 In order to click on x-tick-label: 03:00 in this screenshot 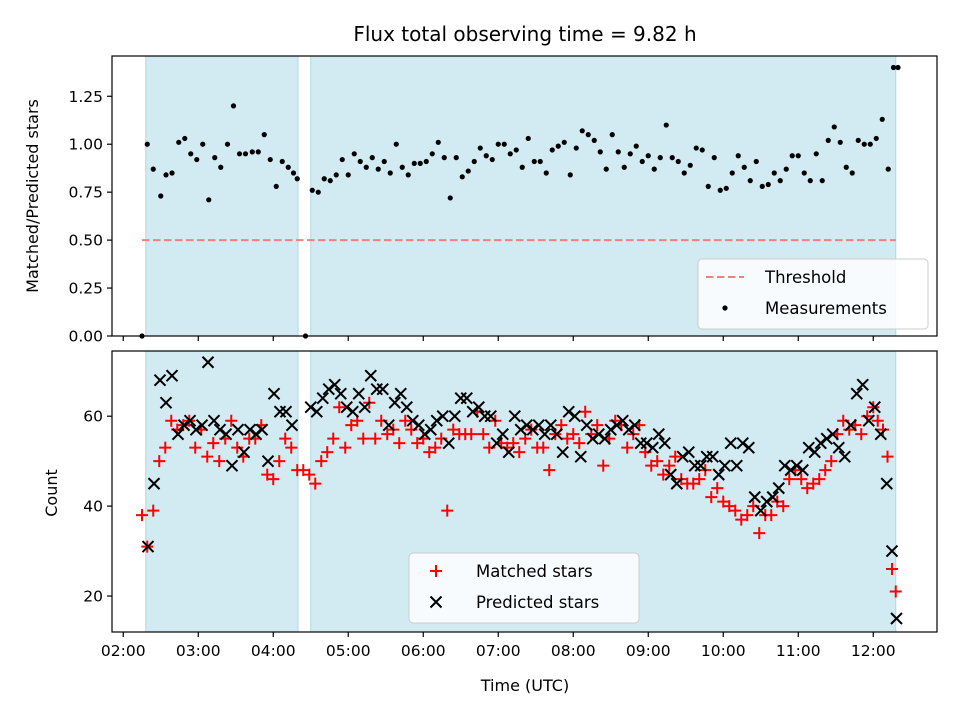, I will do `click(198, 651)`.